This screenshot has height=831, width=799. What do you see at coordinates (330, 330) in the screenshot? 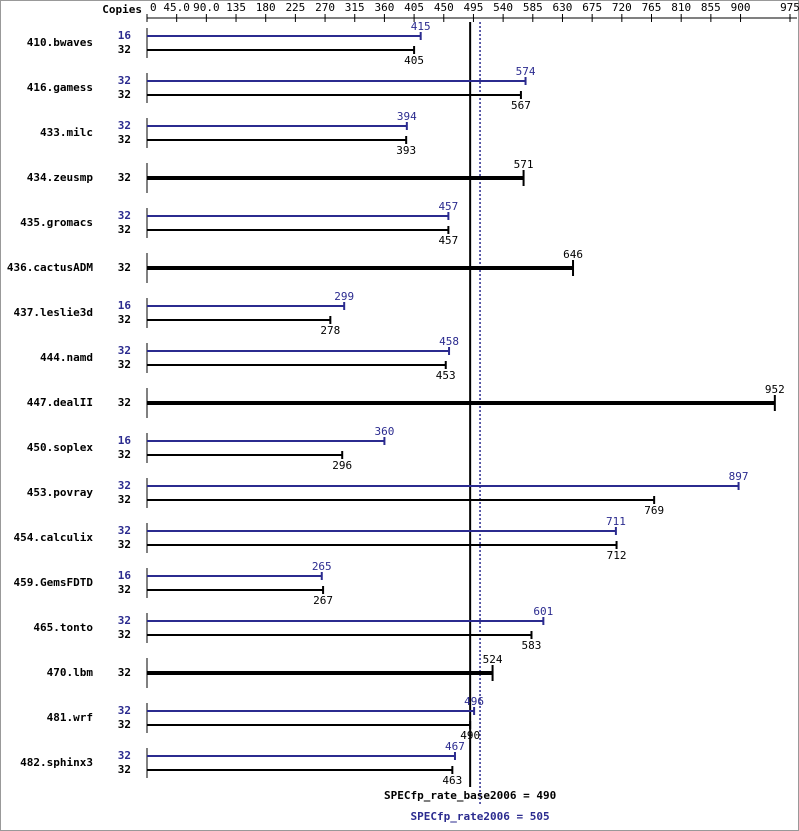
I see `value-label: 278` at bounding box center [330, 330].